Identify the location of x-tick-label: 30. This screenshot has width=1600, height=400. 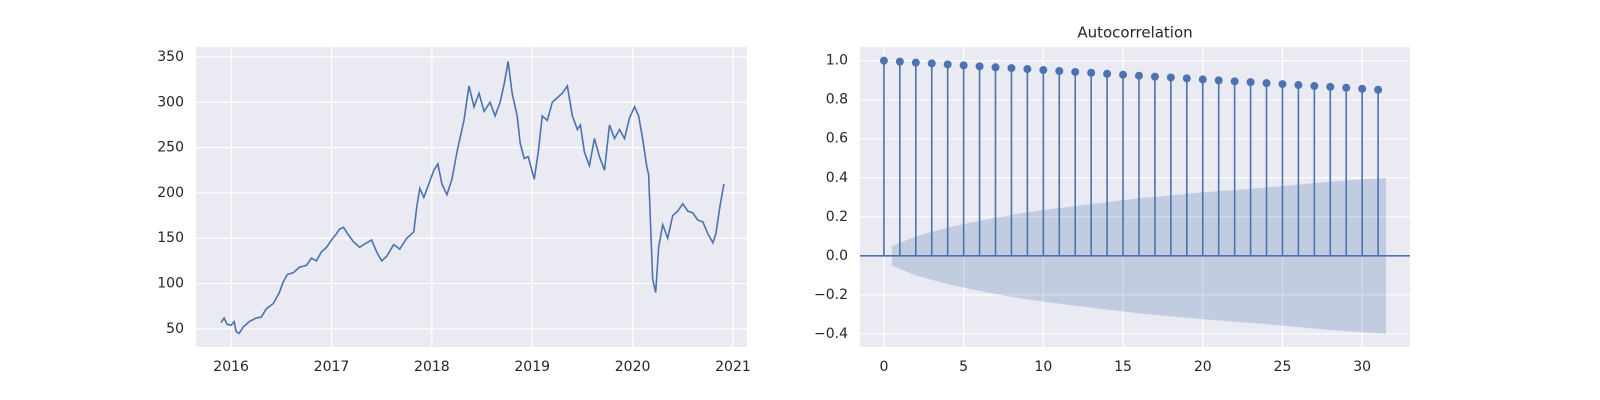
(1362, 367).